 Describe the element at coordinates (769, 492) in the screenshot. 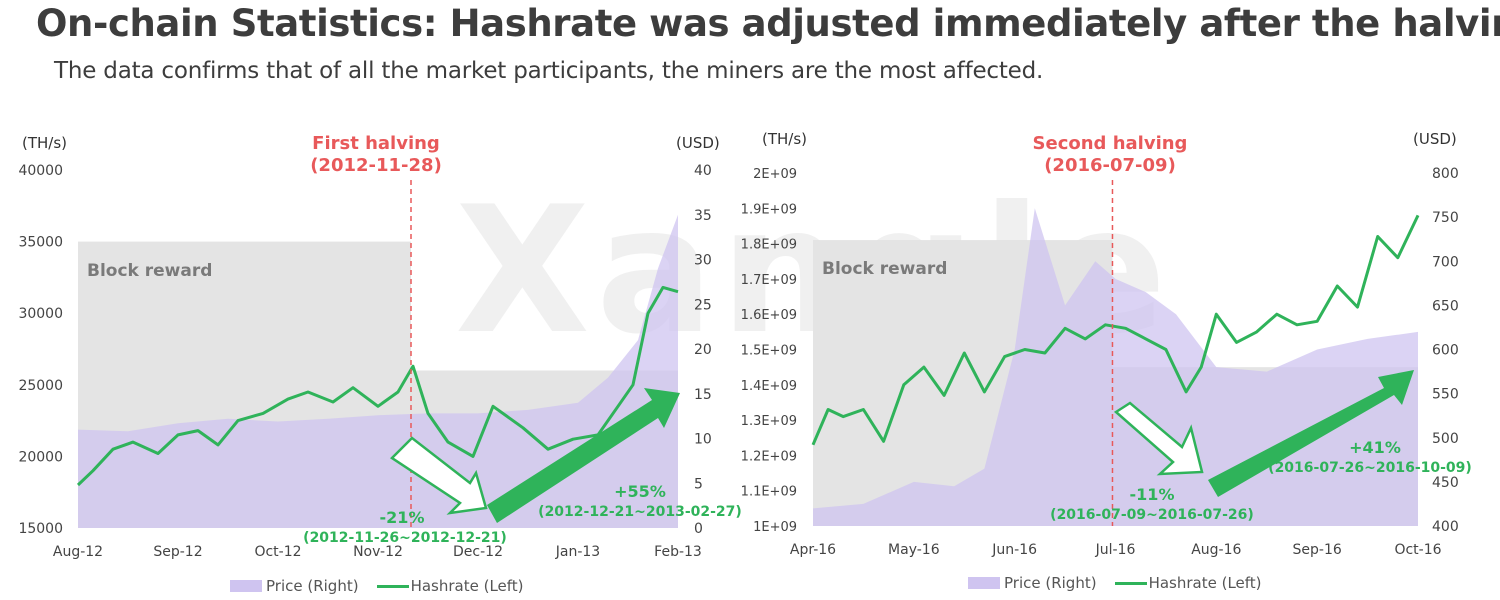

I see `left-tick-label: 1.1E+09` at that location.